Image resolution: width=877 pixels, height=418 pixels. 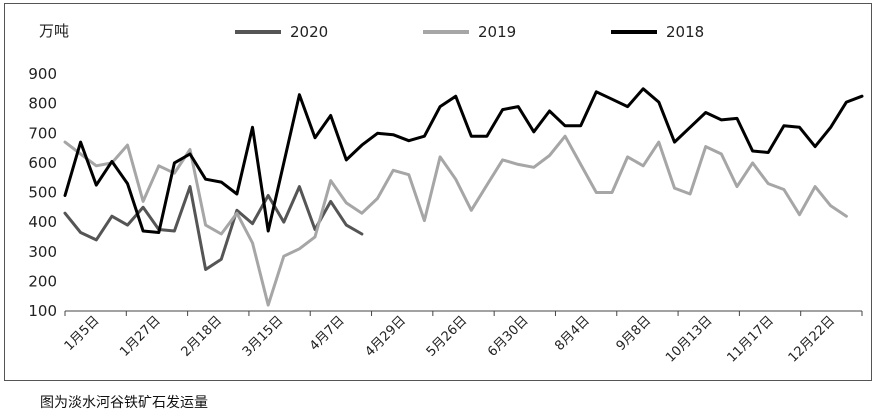 I want to click on y-tick-label: 200, so click(x=42, y=281).